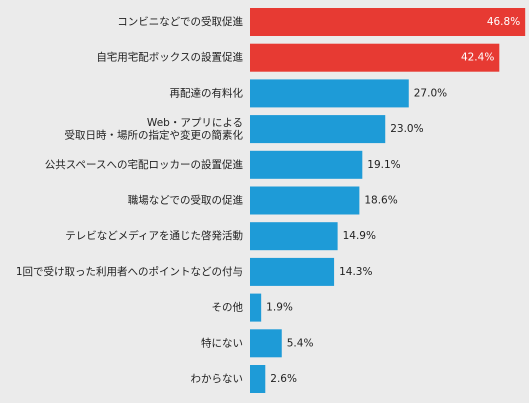  What do you see at coordinates (222, 343) in the screenshot?
I see `category-label: 特にない` at bounding box center [222, 343].